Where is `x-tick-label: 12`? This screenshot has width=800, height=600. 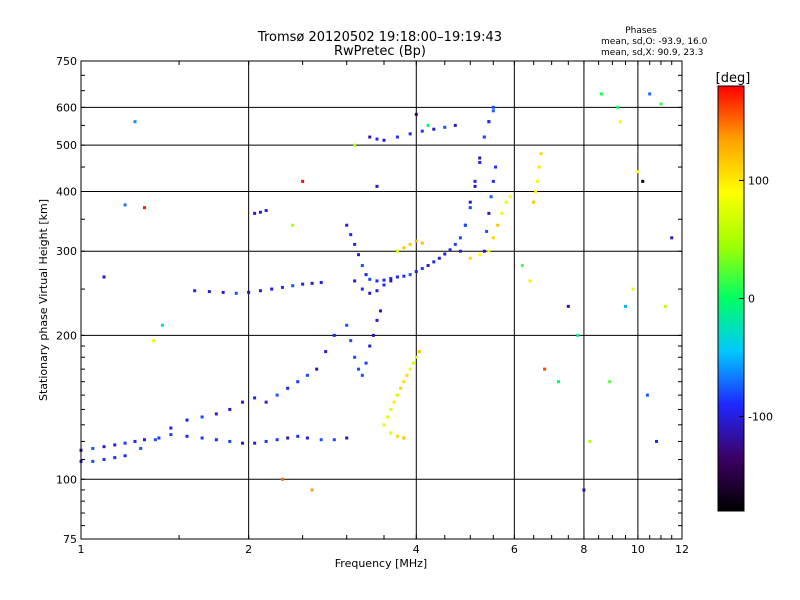 x-tick-label: 12 is located at coordinates (682, 549).